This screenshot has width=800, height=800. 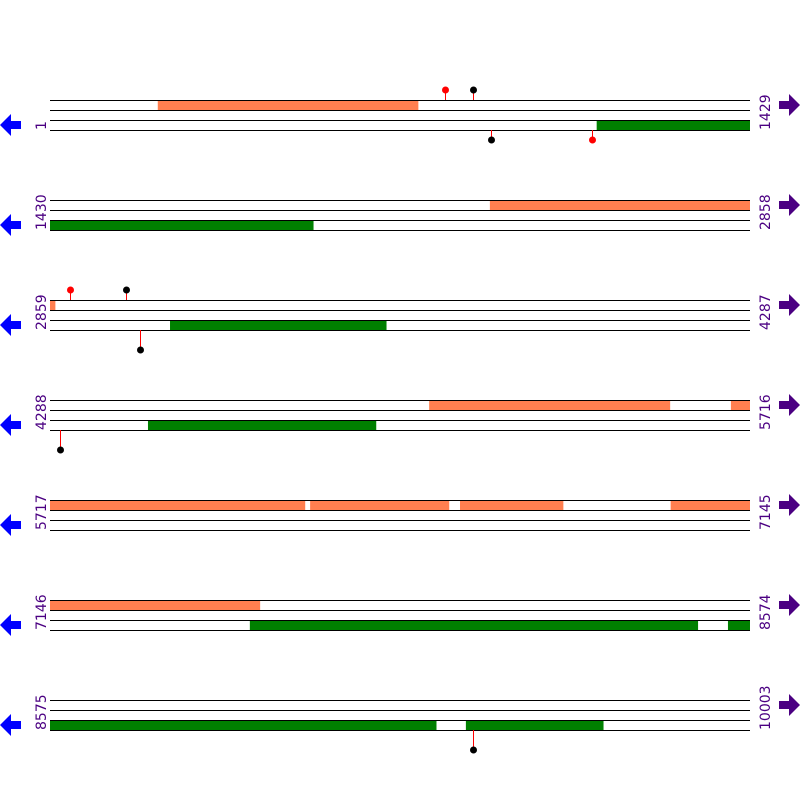 What do you see at coordinates (766, 212) in the screenshot?
I see `row-end-label: 2858` at bounding box center [766, 212].